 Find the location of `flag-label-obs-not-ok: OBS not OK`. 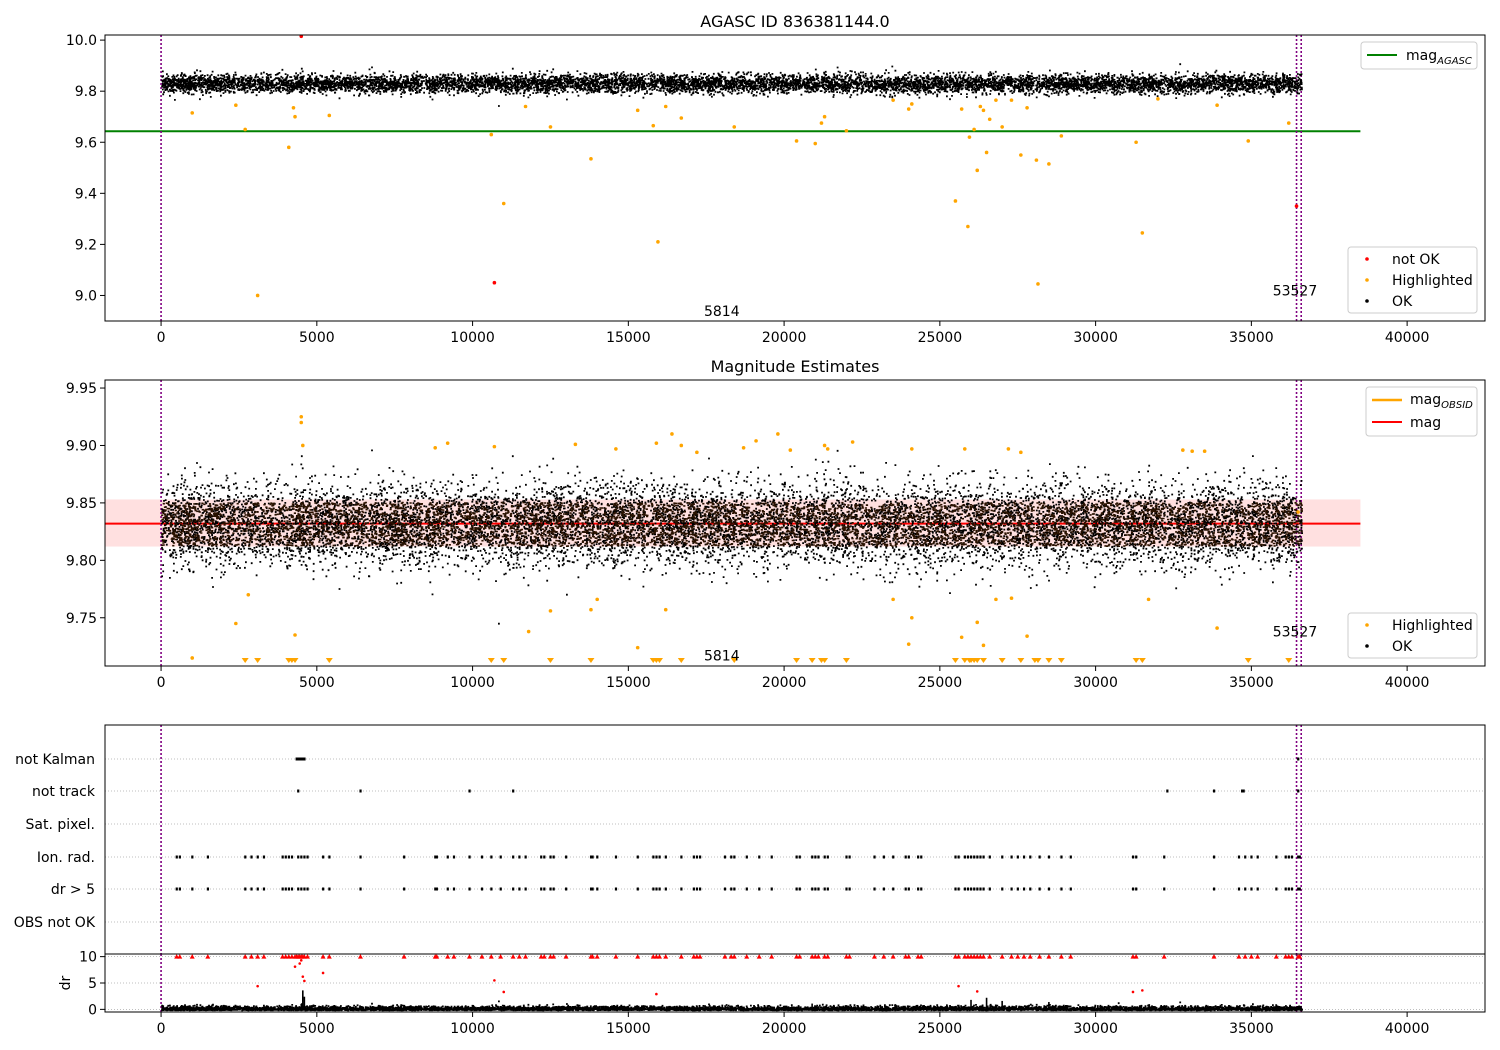

flag-label-obs-not-ok: OBS not OK is located at coordinates (55, 923).